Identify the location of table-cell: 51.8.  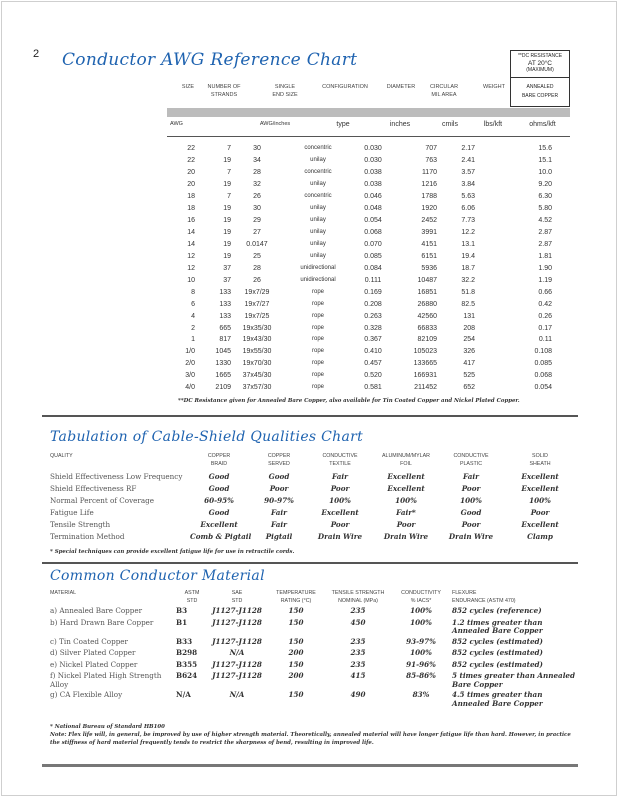
(468, 292).